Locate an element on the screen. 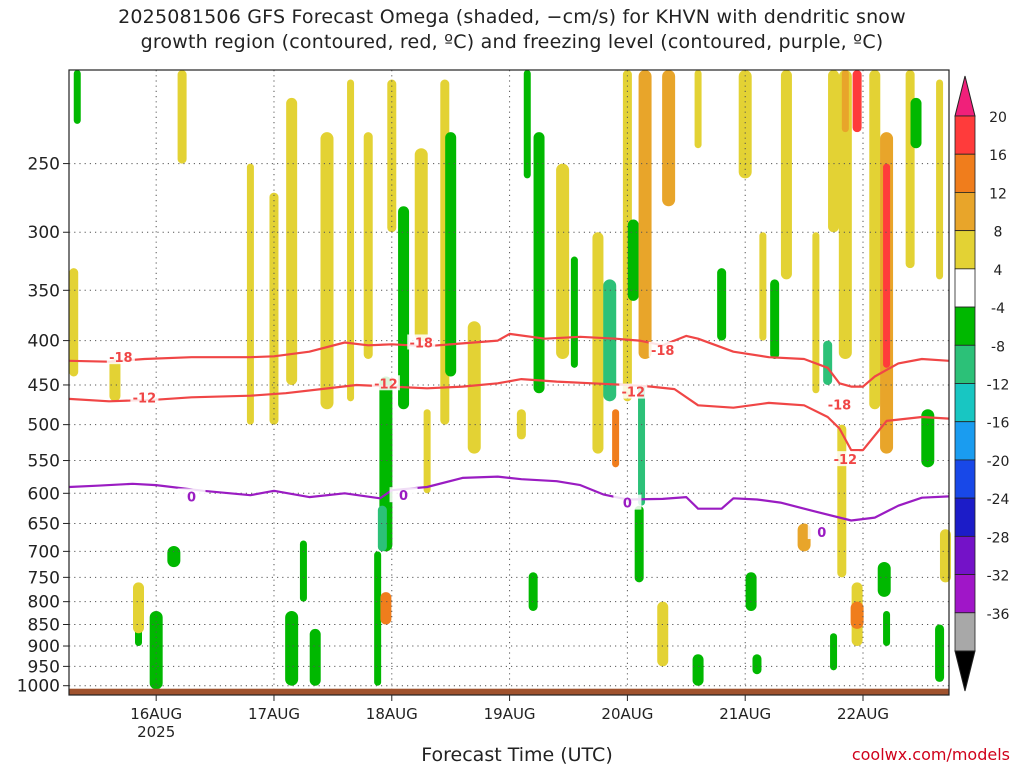 The height and width of the screenshot is (768, 1024). y-tick-label: 550 is located at coordinates (44, 462).